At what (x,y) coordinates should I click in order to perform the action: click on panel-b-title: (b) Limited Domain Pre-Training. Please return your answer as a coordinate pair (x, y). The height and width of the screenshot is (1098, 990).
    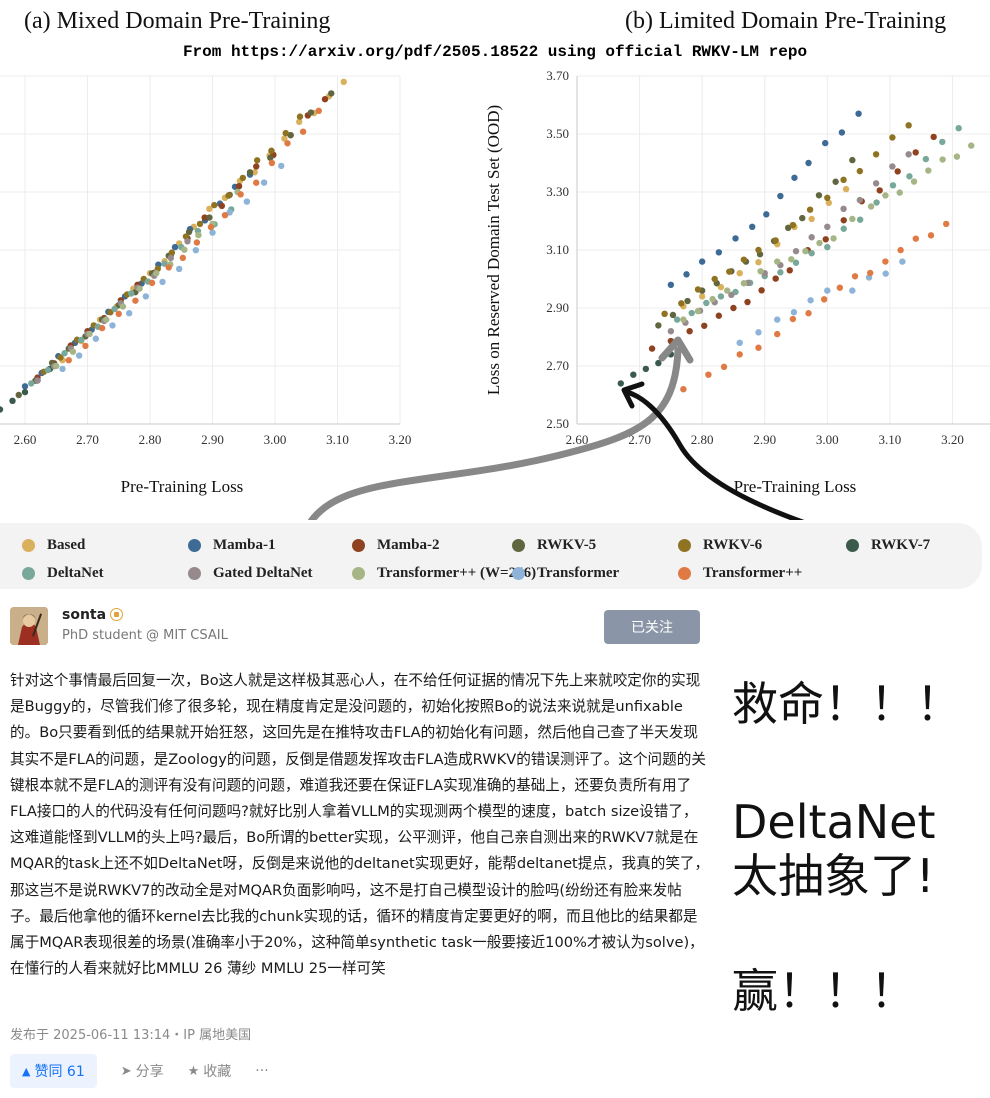
    Looking at the image, I should click on (786, 21).